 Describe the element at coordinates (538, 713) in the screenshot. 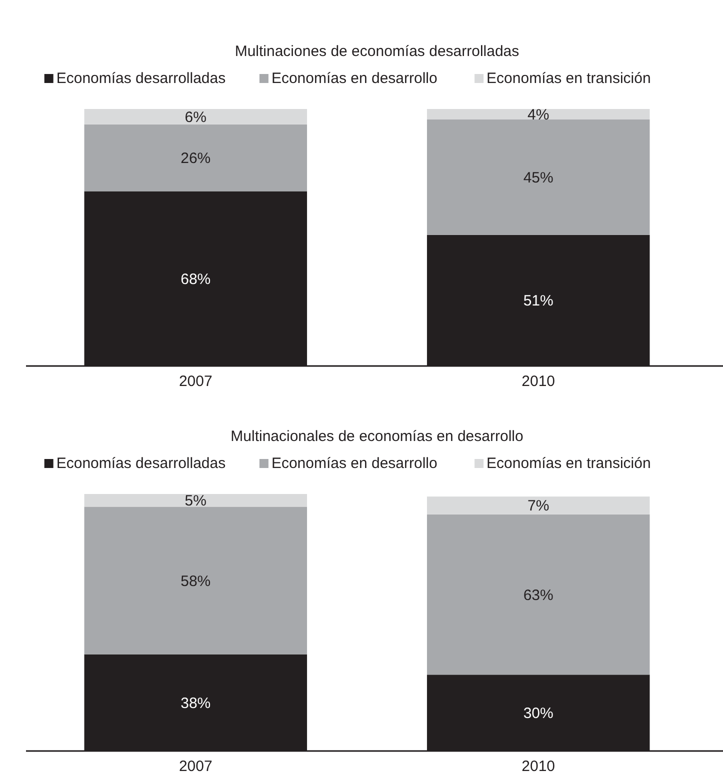

I see `data-label: 30%` at that location.